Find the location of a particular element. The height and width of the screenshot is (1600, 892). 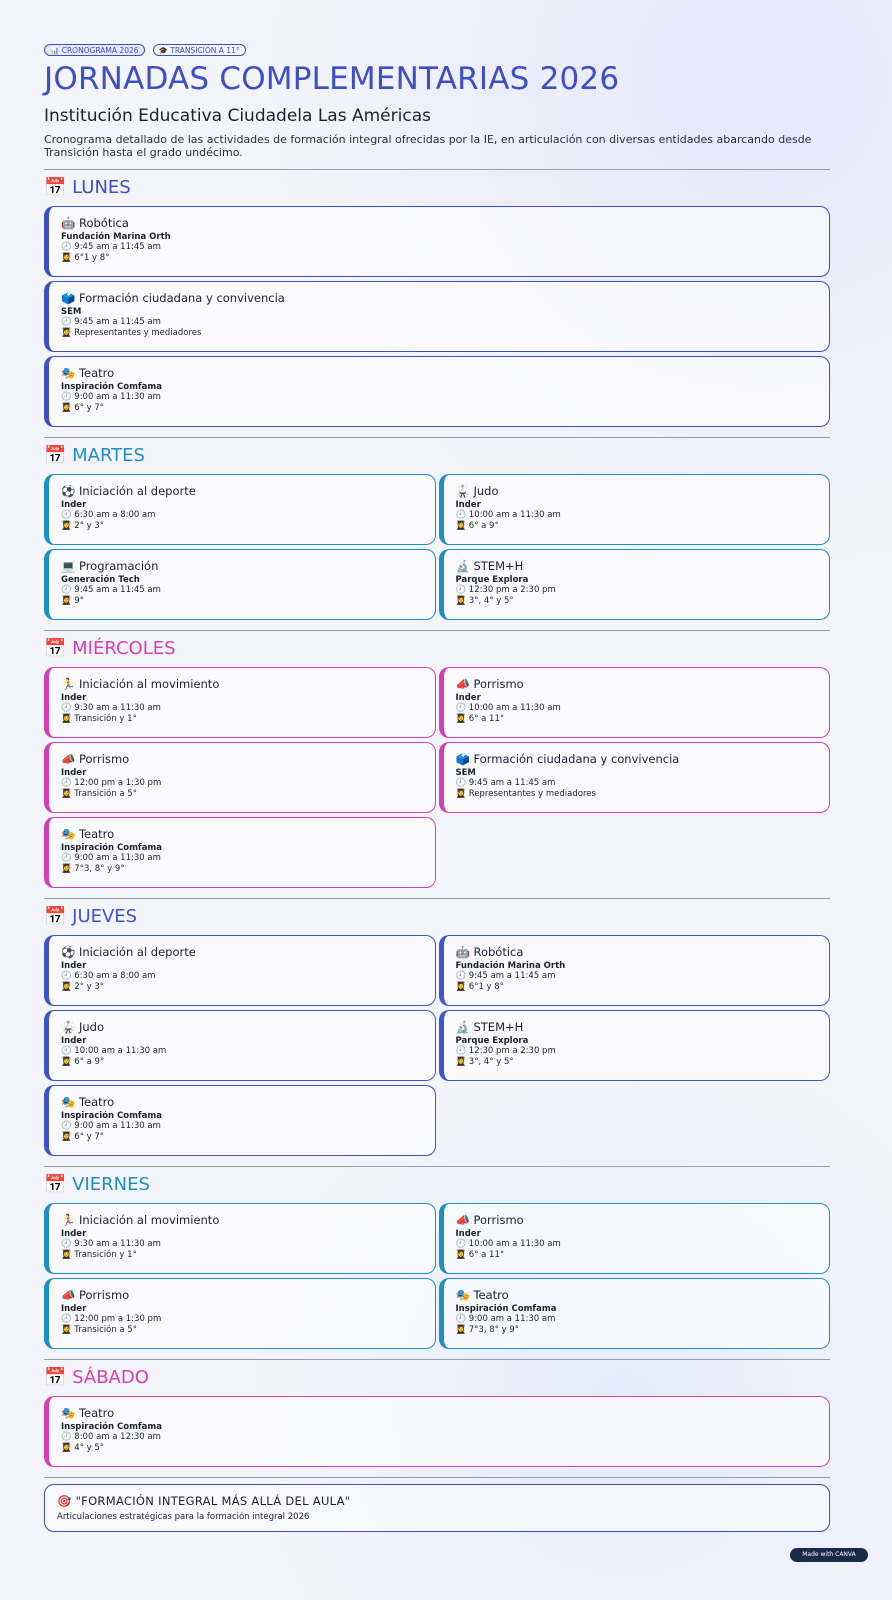

activity-time: 🕘 8:00 am a 12:30 am is located at coordinates (111, 1437).